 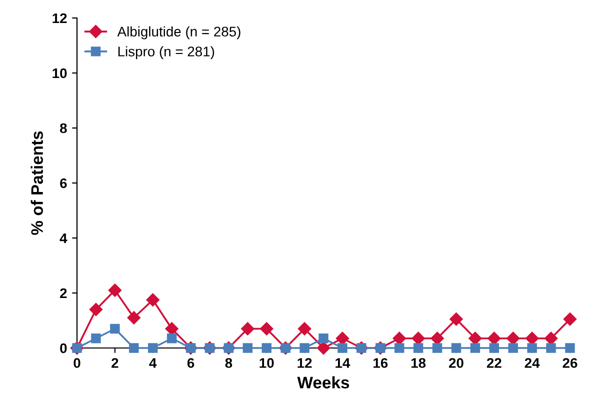 What do you see at coordinates (63, 183) in the screenshot?
I see `y-tick-label: 6` at bounding box center [63, 183].